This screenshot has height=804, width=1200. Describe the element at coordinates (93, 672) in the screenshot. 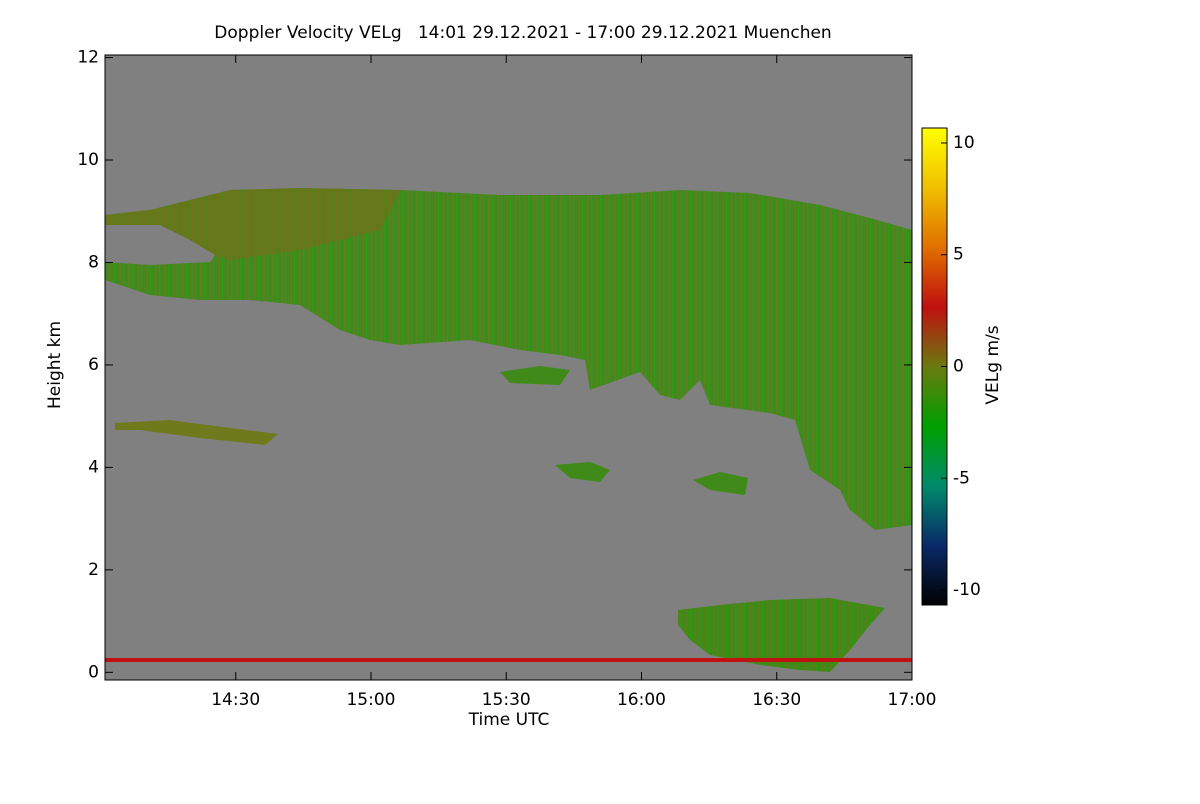

I see `y-tick-label: 0` at that location.